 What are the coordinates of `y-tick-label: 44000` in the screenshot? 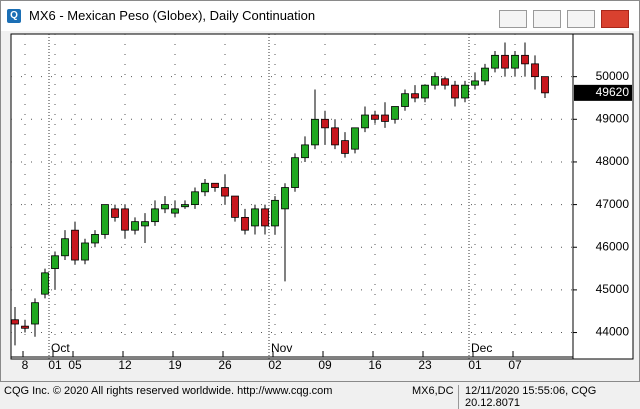 It's located at (613, 332).